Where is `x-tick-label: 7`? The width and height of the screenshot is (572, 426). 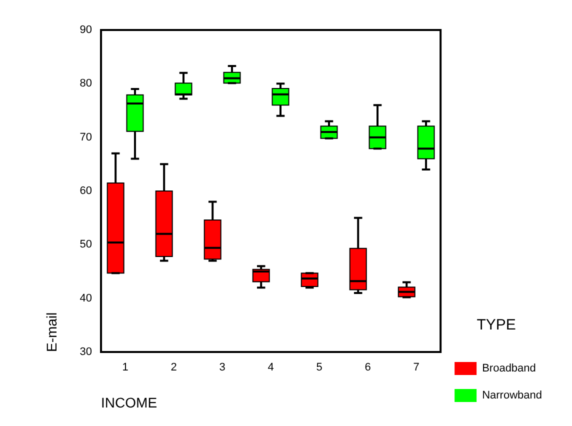 x-tick-label: 7 is located at coordinates (416, 368).